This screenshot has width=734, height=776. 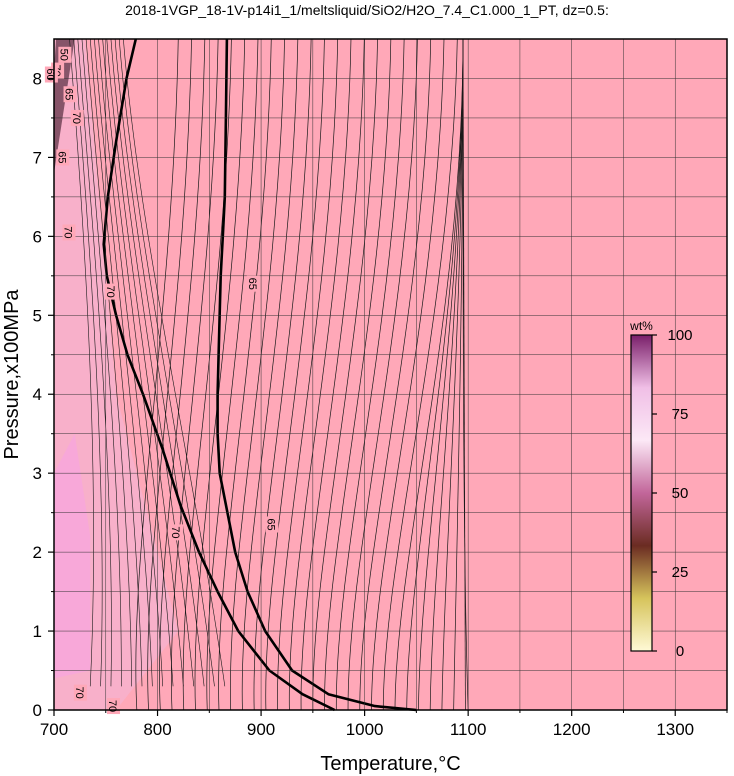 I want to click on colorbar: wt% 0 25 50 75 100, so click(x=660, y=489).